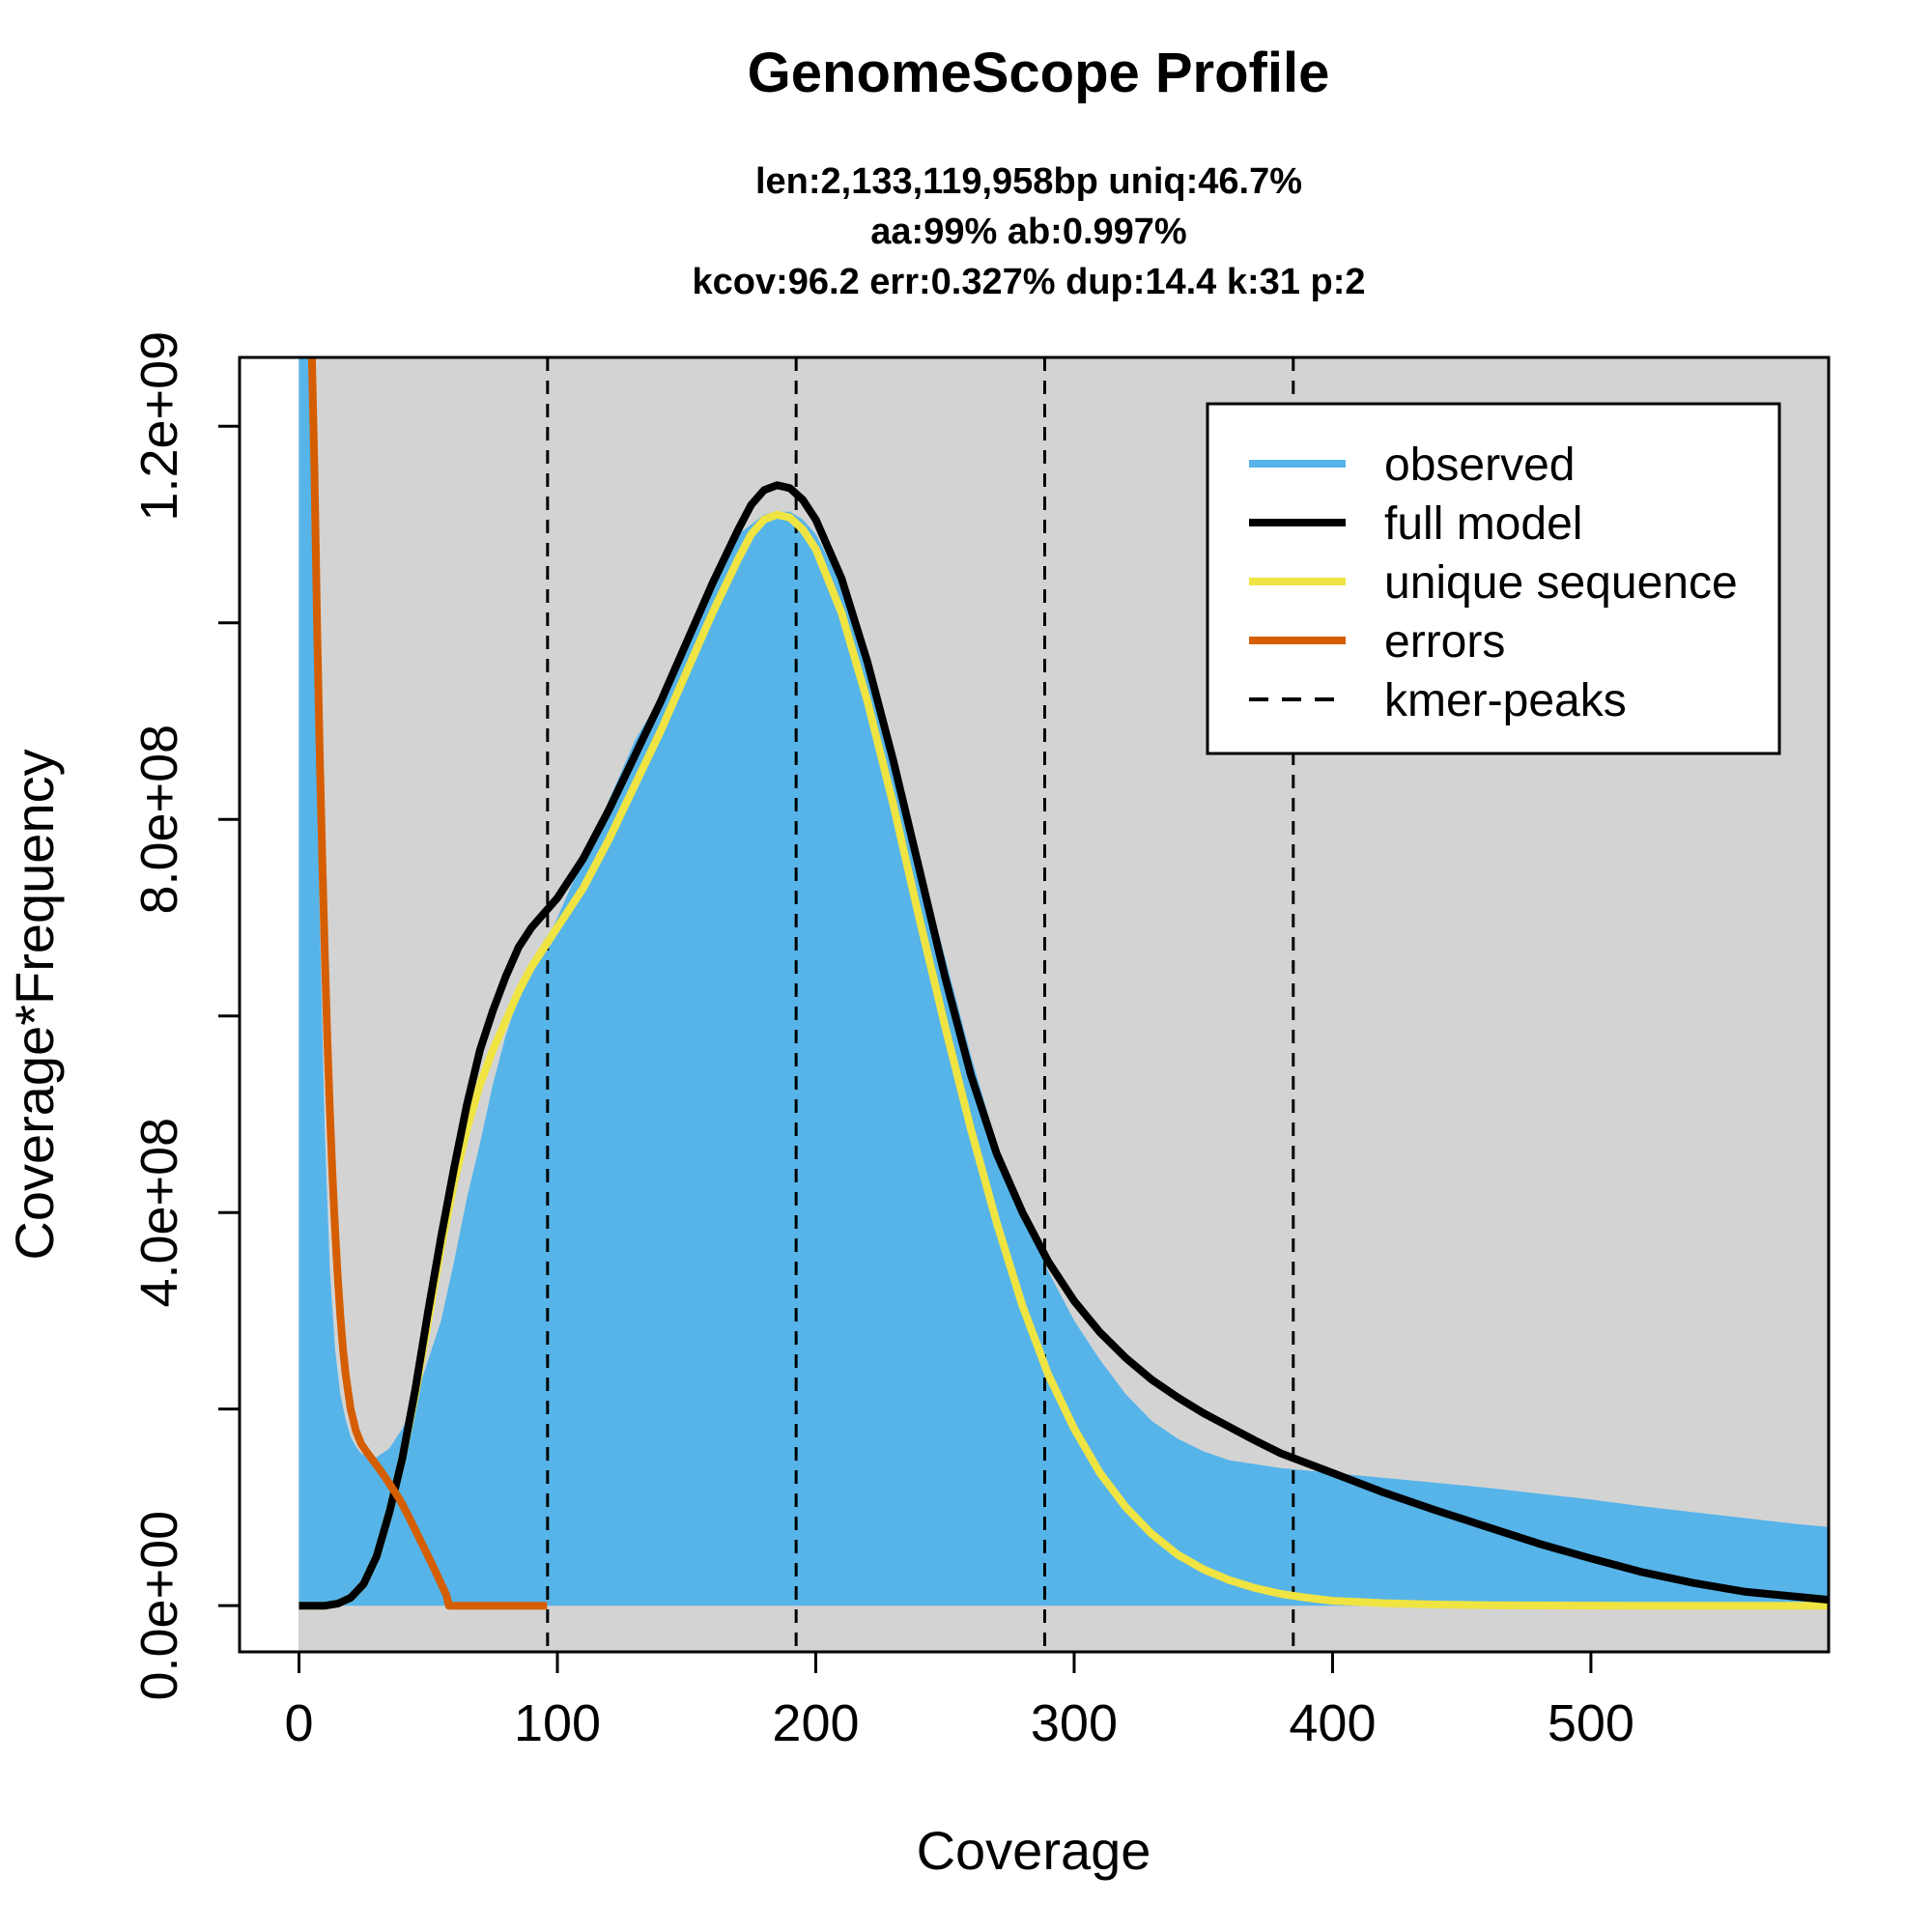 The width and height of the screenshot is (1932, 1932). What do you see at coordinates (159, 1606) in the screenshot?
I see `y-tick-label: 0.0e+00` at bounding box center [159, 1606].